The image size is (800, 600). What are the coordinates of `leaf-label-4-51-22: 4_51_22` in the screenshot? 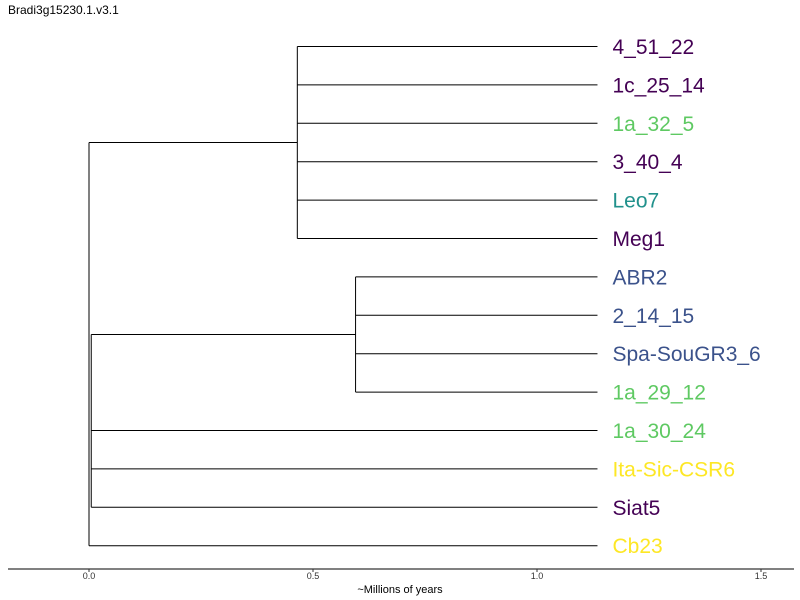 It's located at (653, 47).